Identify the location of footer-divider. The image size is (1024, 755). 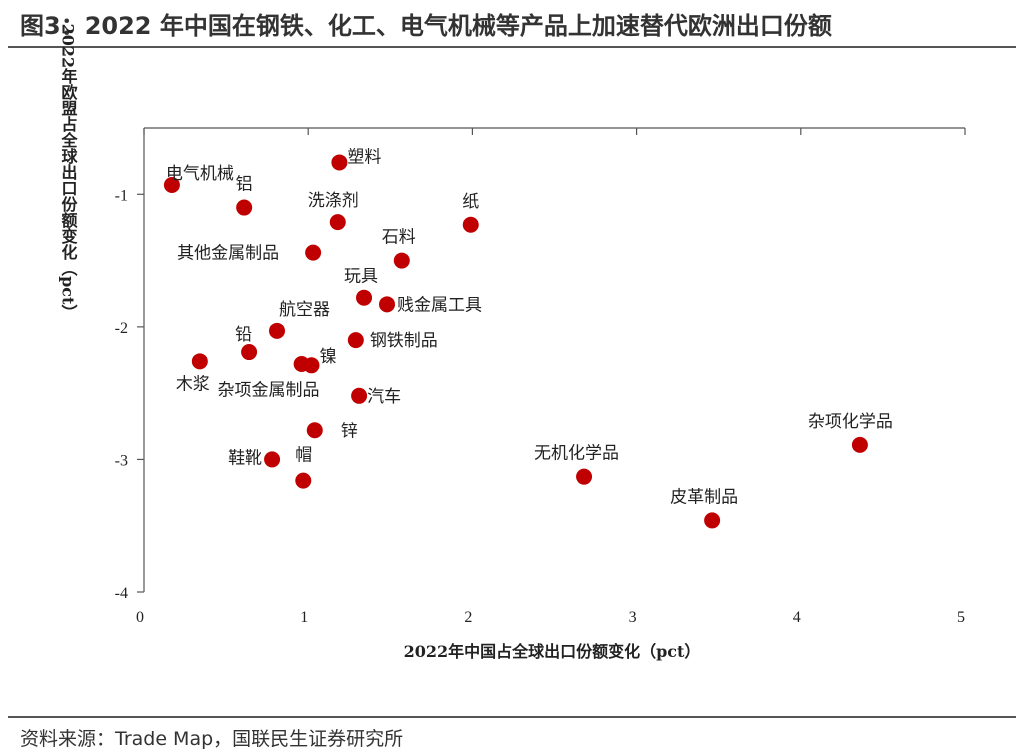
(512, 717).